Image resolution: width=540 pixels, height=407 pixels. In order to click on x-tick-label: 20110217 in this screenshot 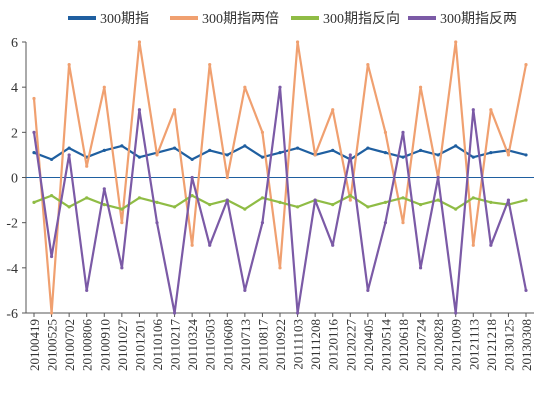, I will do `click(175, 345)`.